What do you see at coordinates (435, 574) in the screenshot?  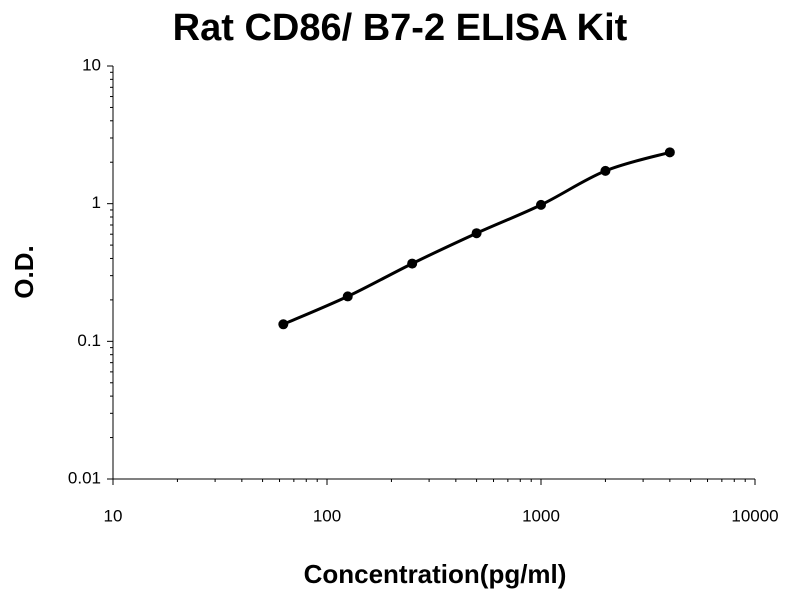 I see `x-axis-label: Concentration(pg/ml)` at bounding box center [435, 574].